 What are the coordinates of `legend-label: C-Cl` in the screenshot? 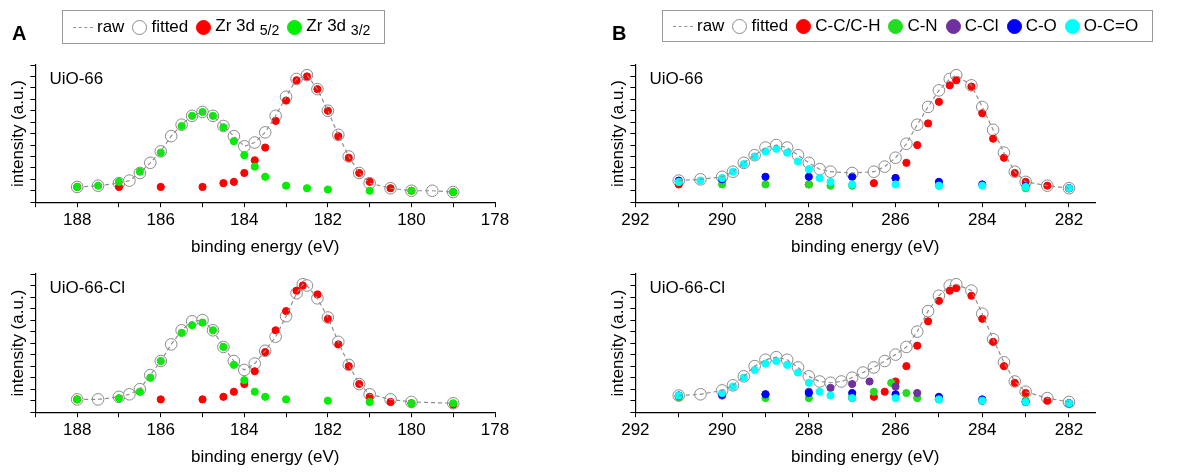 It's located at (981, 26).